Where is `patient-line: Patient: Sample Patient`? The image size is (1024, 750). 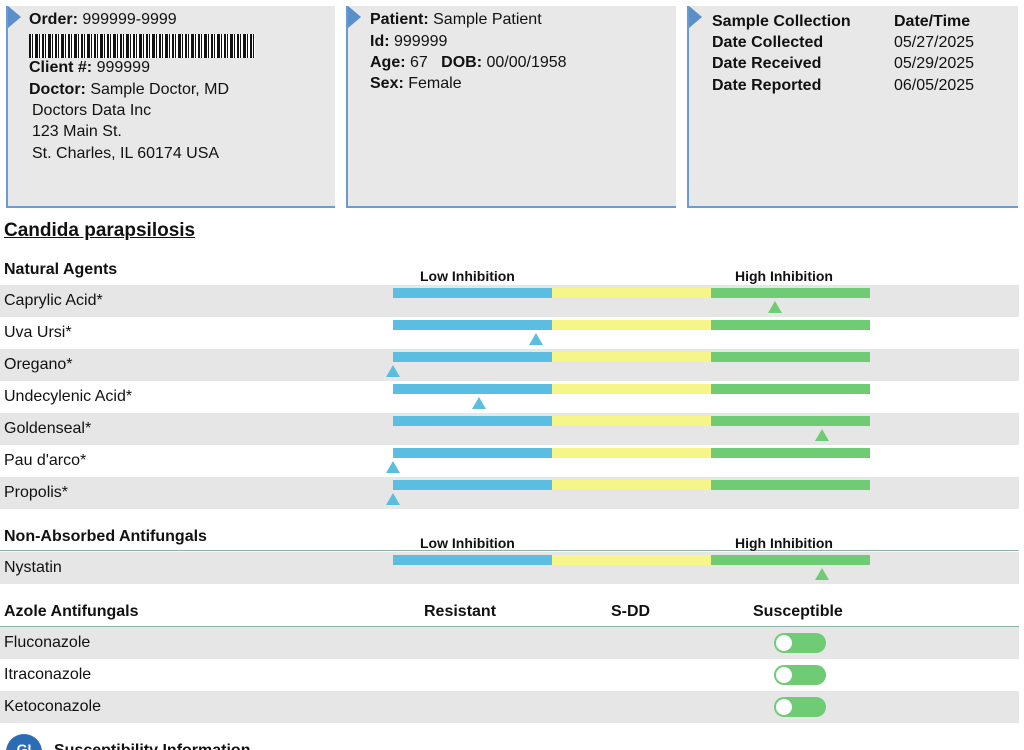 patient-line: Patient: Sample Patient is located at coordinates (456, 20).